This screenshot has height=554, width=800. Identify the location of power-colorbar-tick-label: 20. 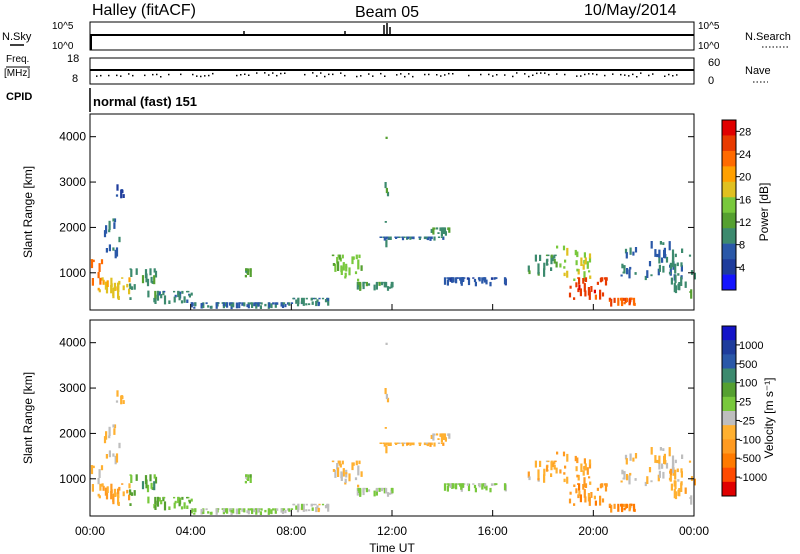
(745, 178).